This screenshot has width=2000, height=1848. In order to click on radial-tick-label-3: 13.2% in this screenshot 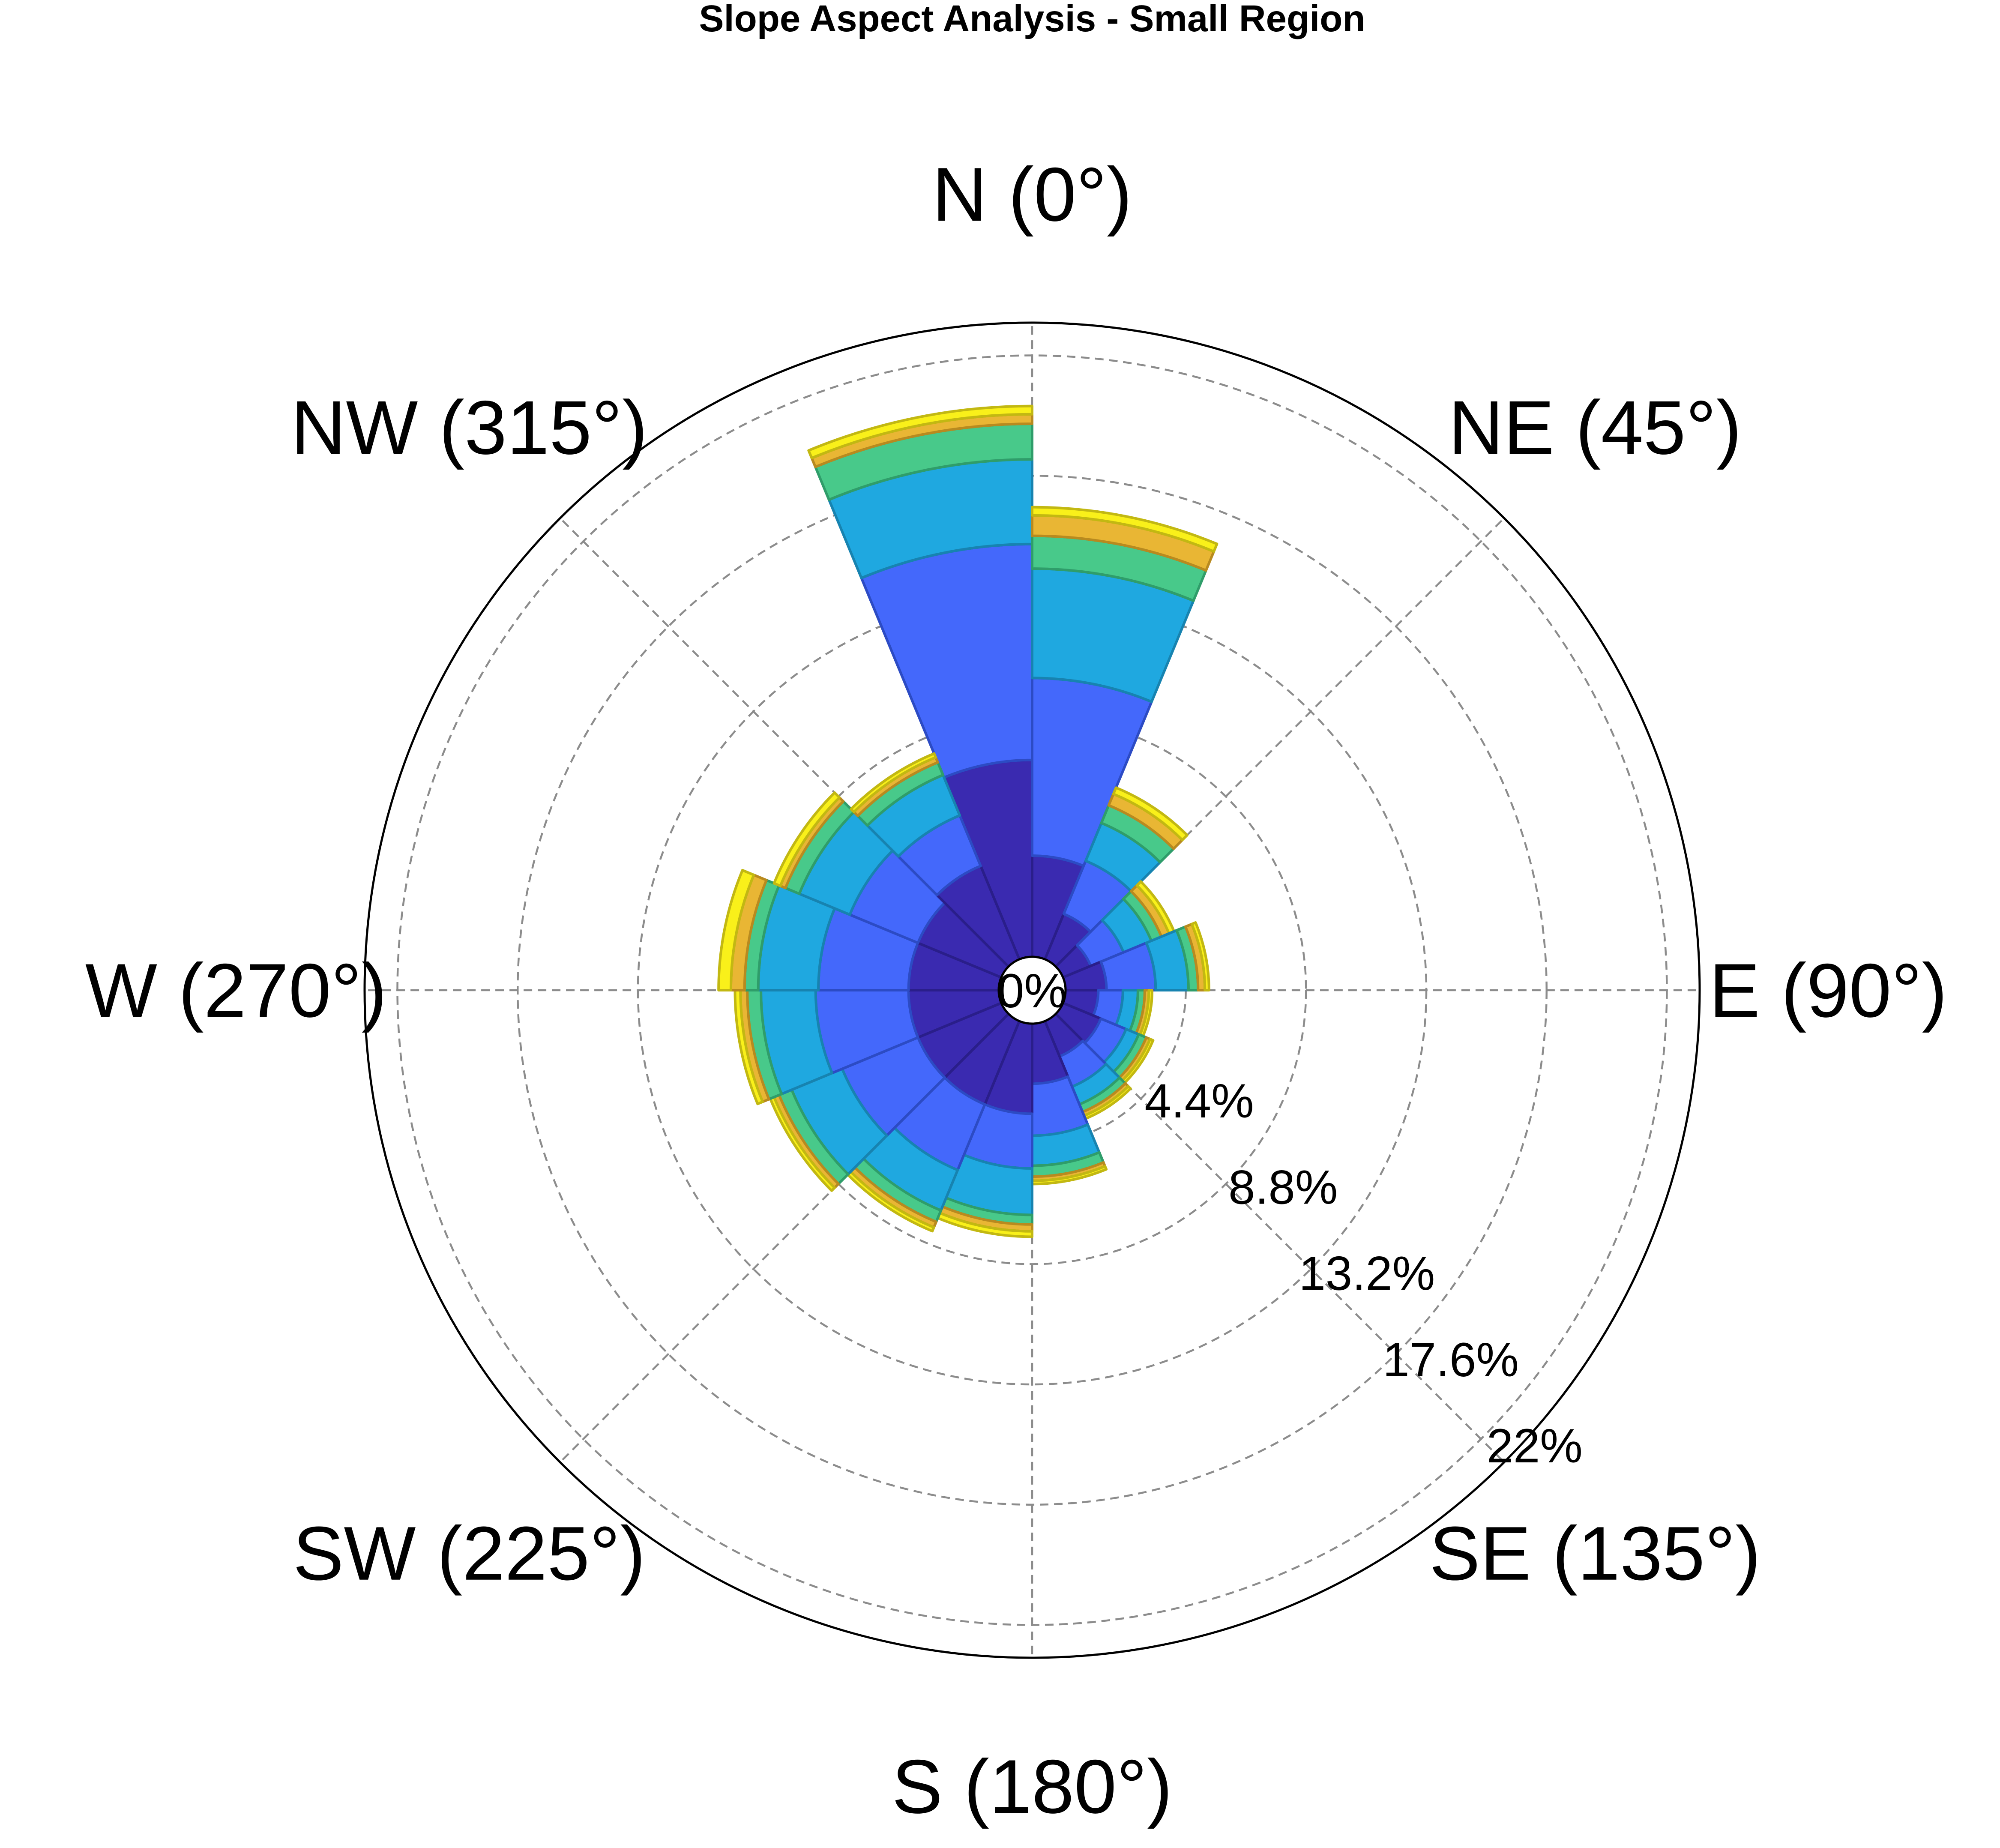, I will do `click(1367, 1273)`.